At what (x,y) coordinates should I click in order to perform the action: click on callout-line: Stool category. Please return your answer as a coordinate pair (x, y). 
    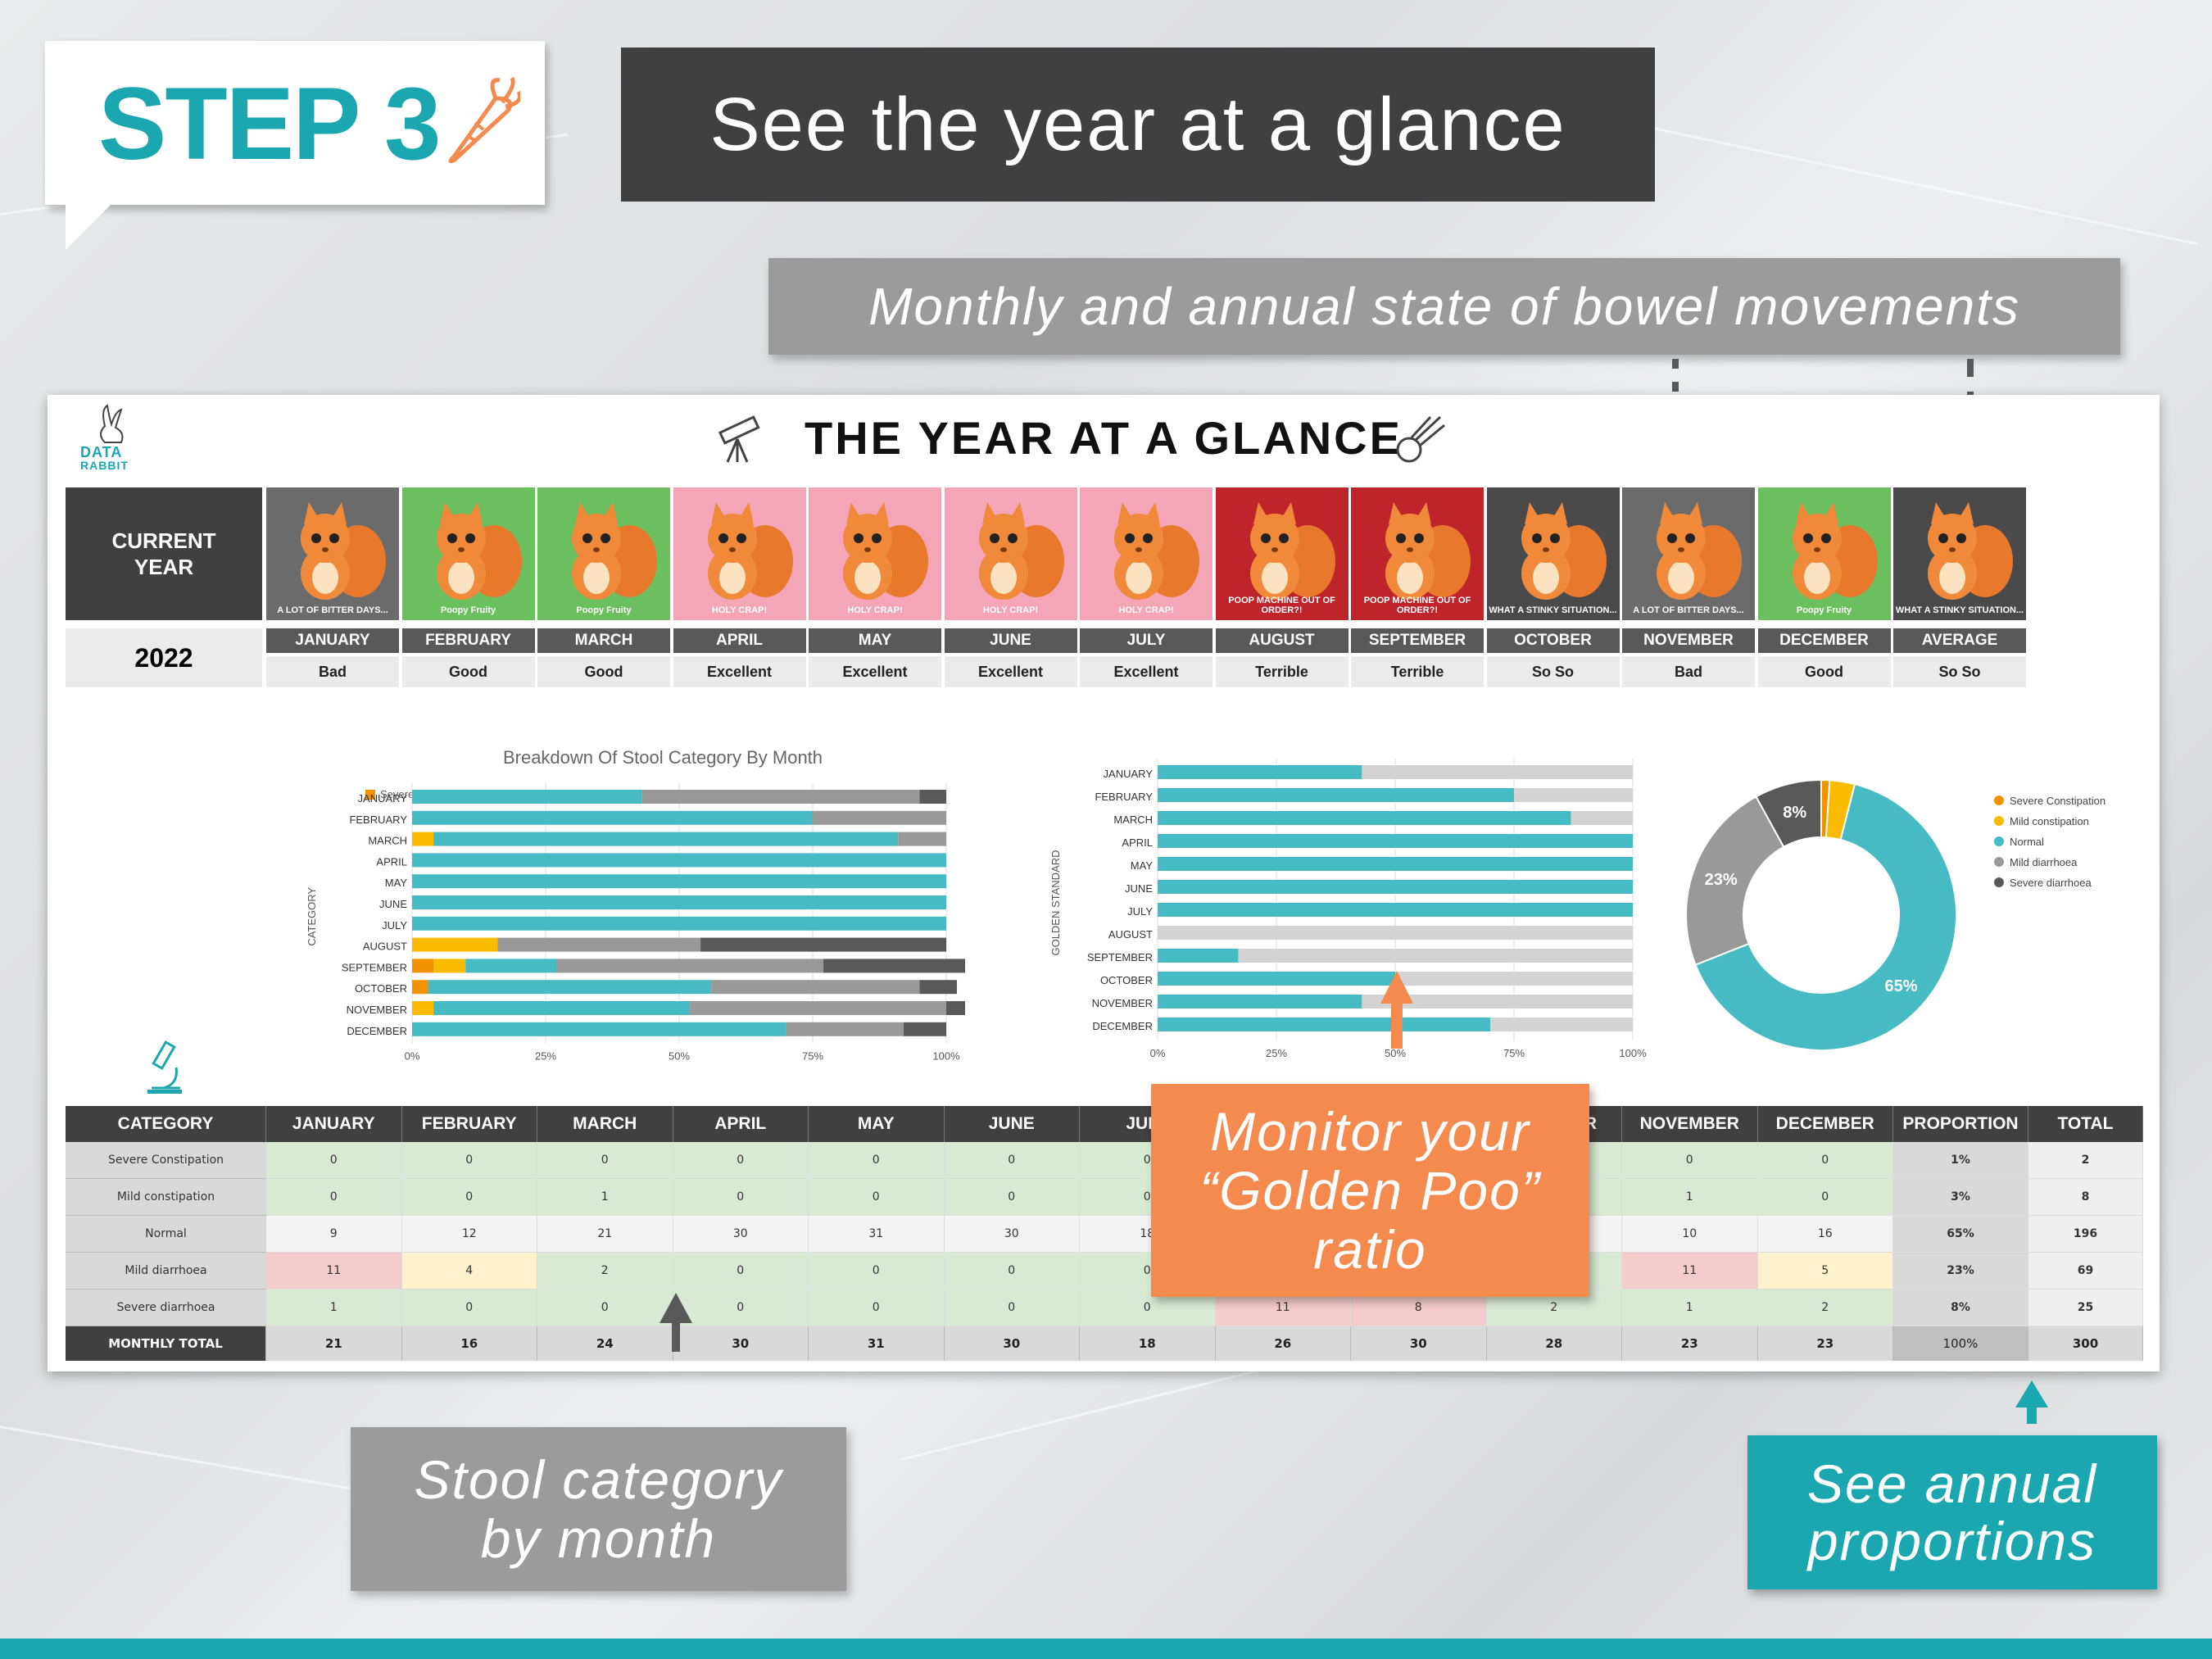
    Looking at the image, I should click on (598, 1479).